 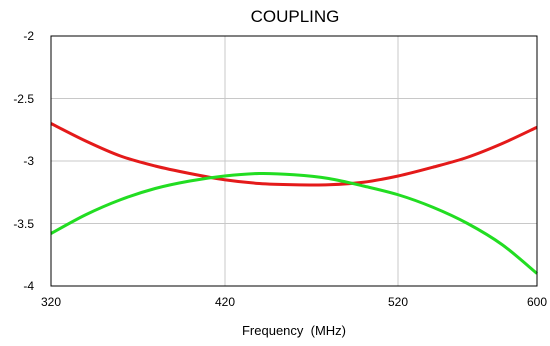 What do you see at coordinates (28, 161) in the screenshot?
I see `y-tick-label: -3` at bounding box center [28, 161].